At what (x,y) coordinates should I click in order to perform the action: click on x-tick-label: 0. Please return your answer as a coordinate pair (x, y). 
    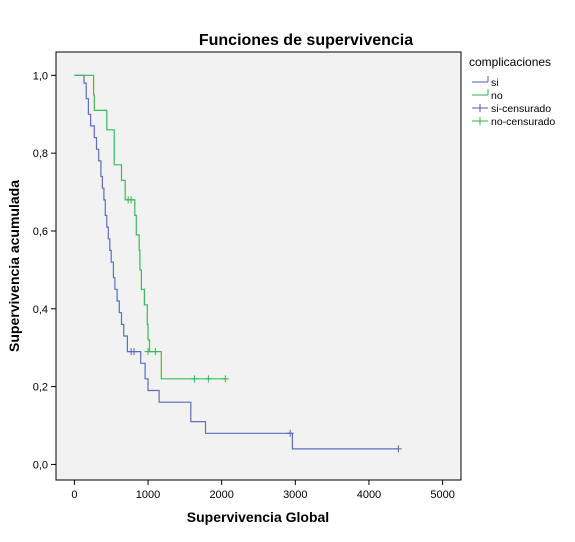
    Looking at the image, I should click on (74, 495).